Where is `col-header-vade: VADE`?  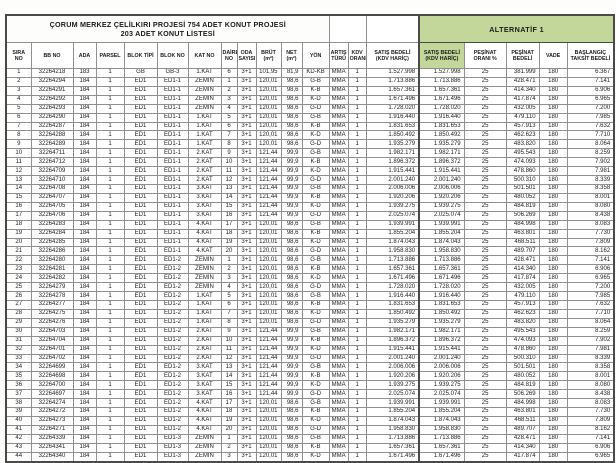
col-header-vade: VADE is located at coordinates (553, 55).